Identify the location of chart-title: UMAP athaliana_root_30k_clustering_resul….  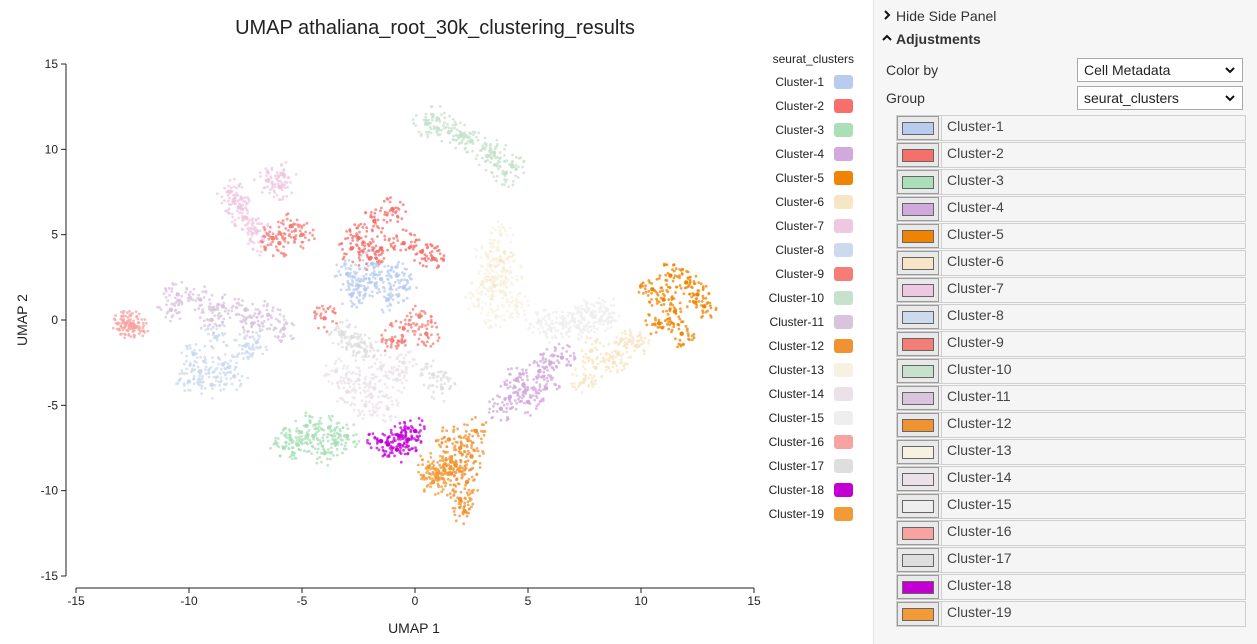
(435, 28).